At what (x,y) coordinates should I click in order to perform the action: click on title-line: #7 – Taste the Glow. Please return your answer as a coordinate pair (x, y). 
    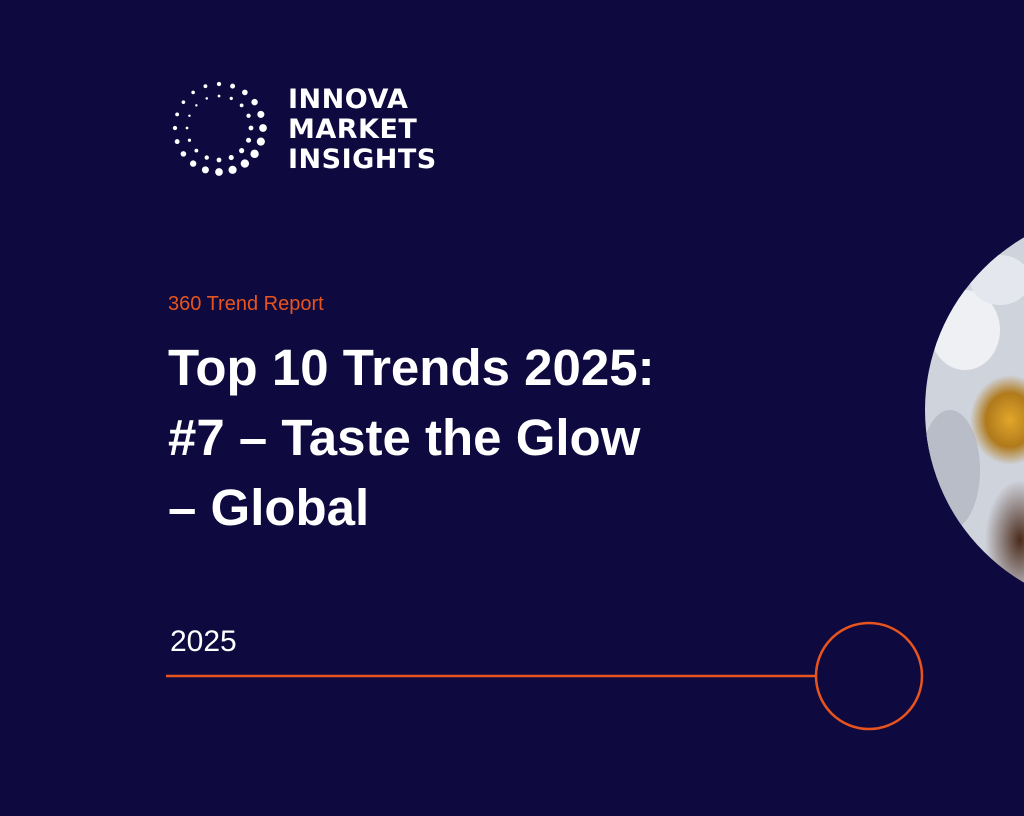
    Looking at the image, I should click on (404, 437).